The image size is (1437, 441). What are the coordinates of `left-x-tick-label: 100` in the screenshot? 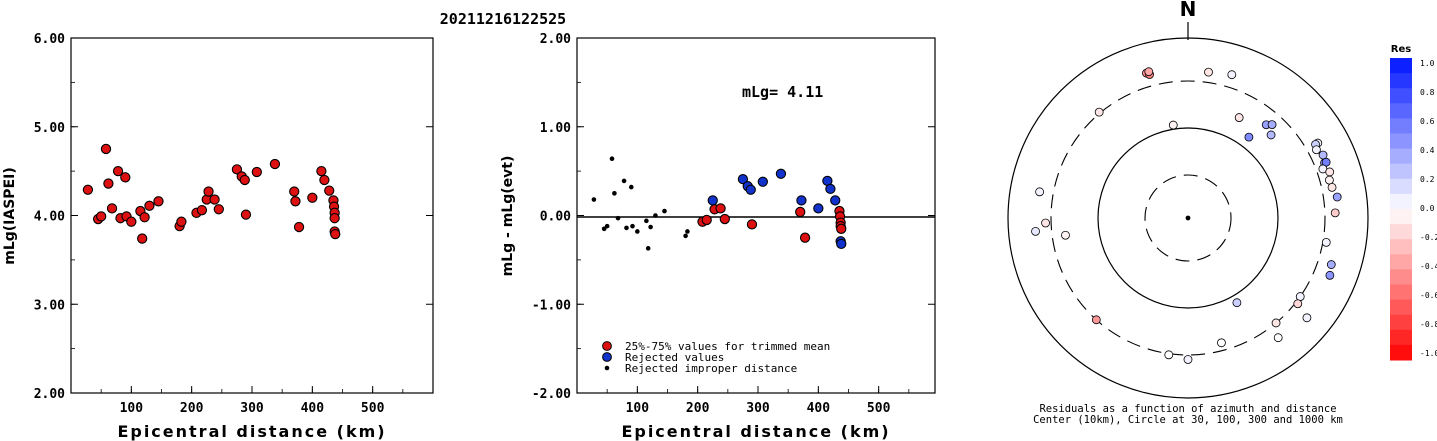 It's located at (132, 408).